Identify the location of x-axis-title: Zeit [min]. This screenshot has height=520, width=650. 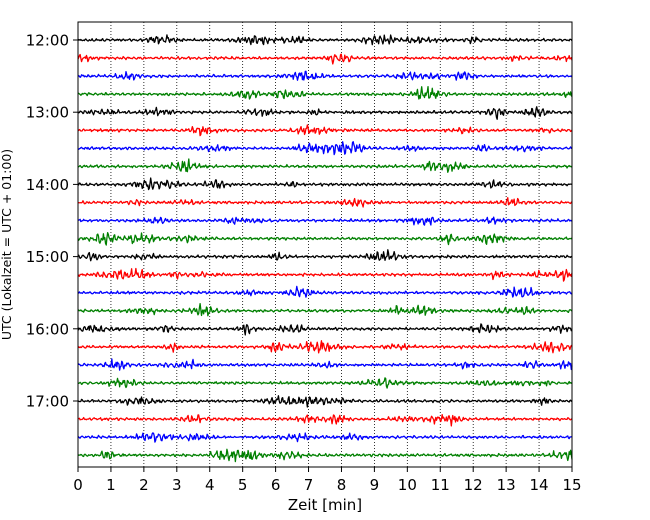
(325, 505).